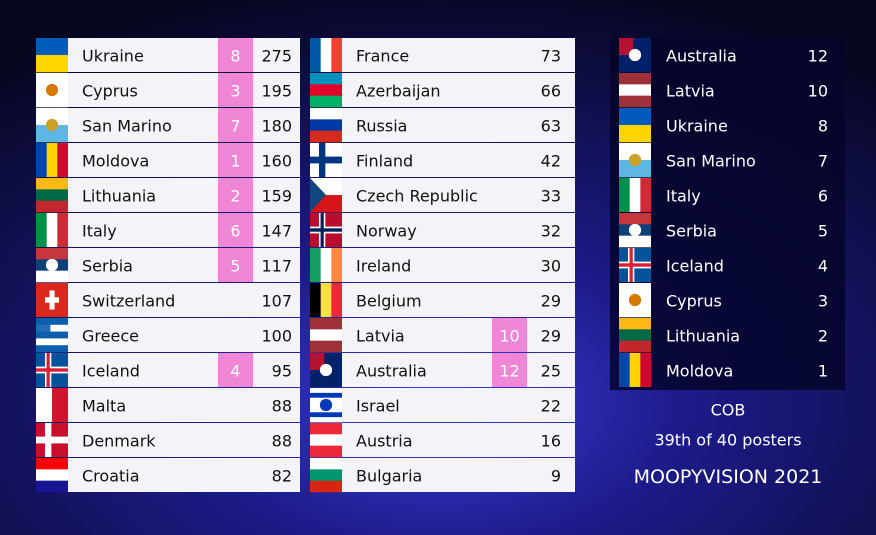 The width and height of the screenshot is (876, 535). What do you see at coordinates (711, 161) in the screenshot?
I see `country-name: San Marino` at bounding box center [711, 161].